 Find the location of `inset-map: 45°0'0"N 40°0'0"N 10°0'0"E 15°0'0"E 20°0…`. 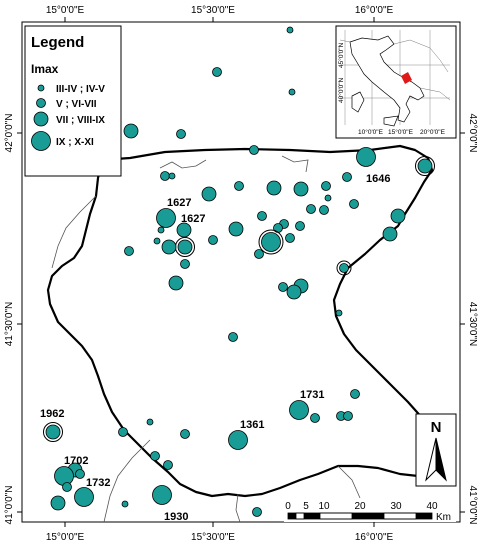

inset-map: 45°0'0"N 40°0'0"N 10°0'0"E 15°0'0"E 20°0… is located at coordinates (396, 82).